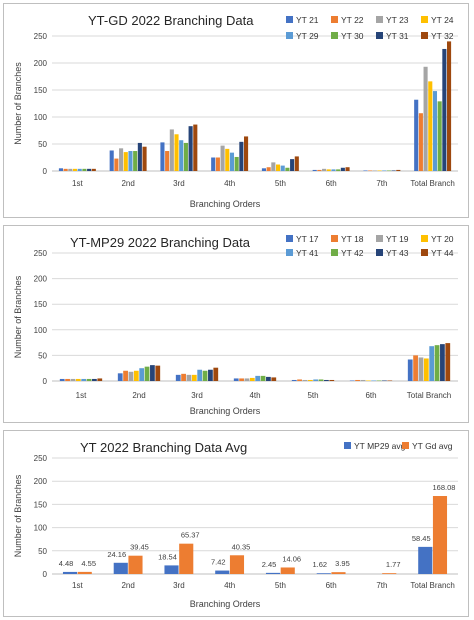  Describe the element at coordinates (41, 117) in the screenshot. I see `y-tick-label: 100` at that location.